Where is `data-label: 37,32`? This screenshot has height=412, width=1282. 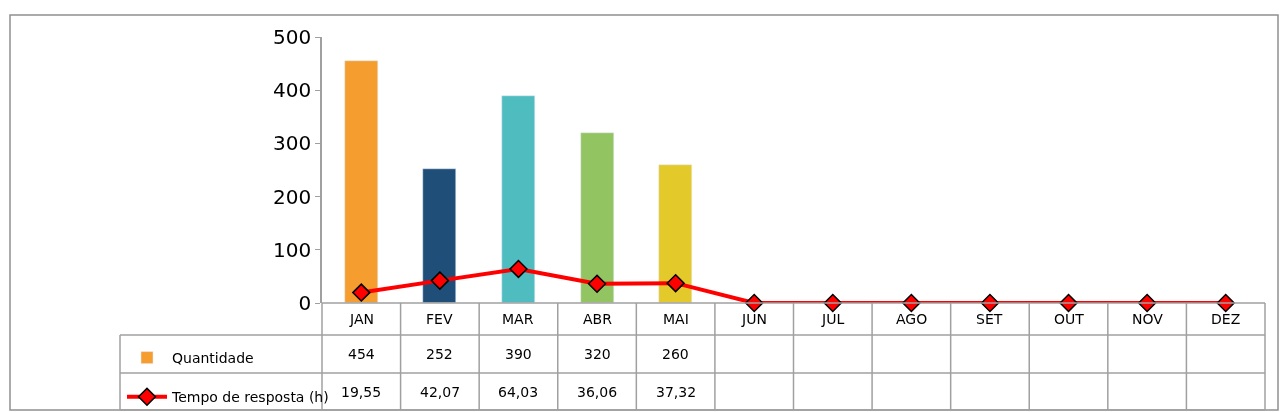
data-label: 37,32 is located at coordinates (676, 392).